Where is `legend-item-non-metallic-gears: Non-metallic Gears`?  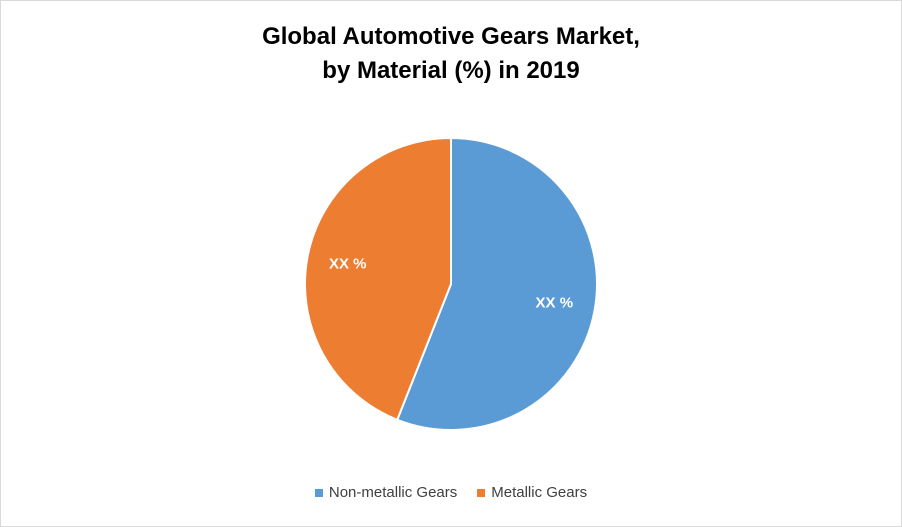
legend-item-non-metallic-gears: Non-metallic Gears is located at coordinates (386, 492).